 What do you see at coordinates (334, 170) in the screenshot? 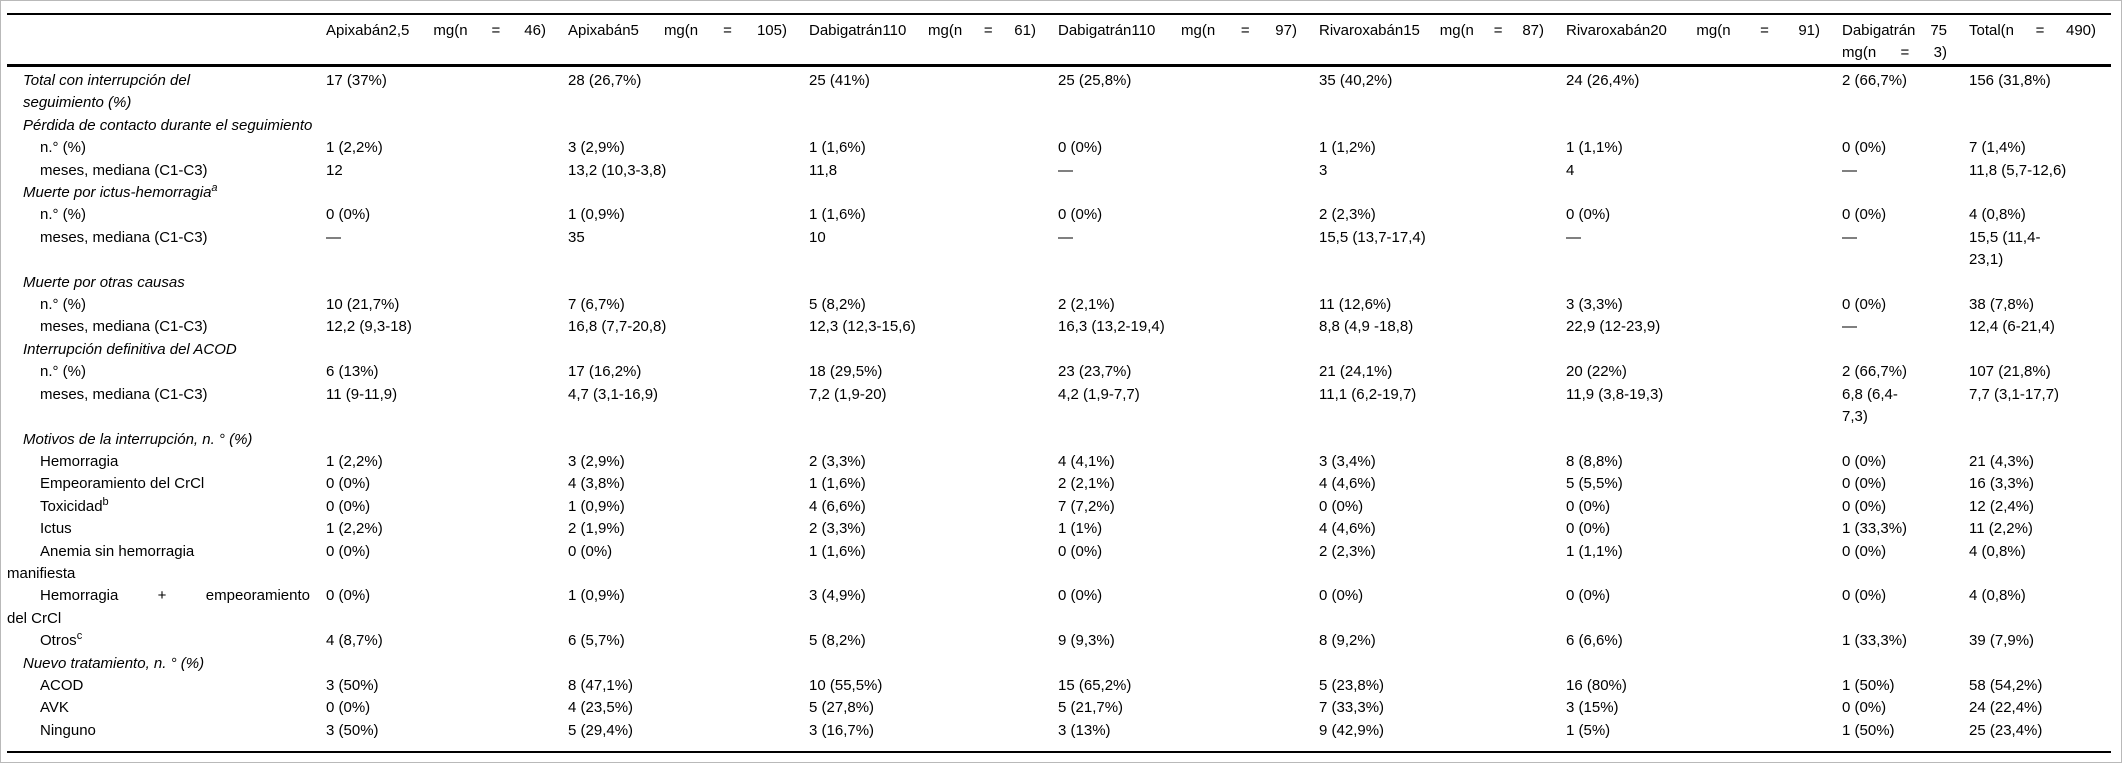
I see `cell: 12` at bounding box center [334, 170].